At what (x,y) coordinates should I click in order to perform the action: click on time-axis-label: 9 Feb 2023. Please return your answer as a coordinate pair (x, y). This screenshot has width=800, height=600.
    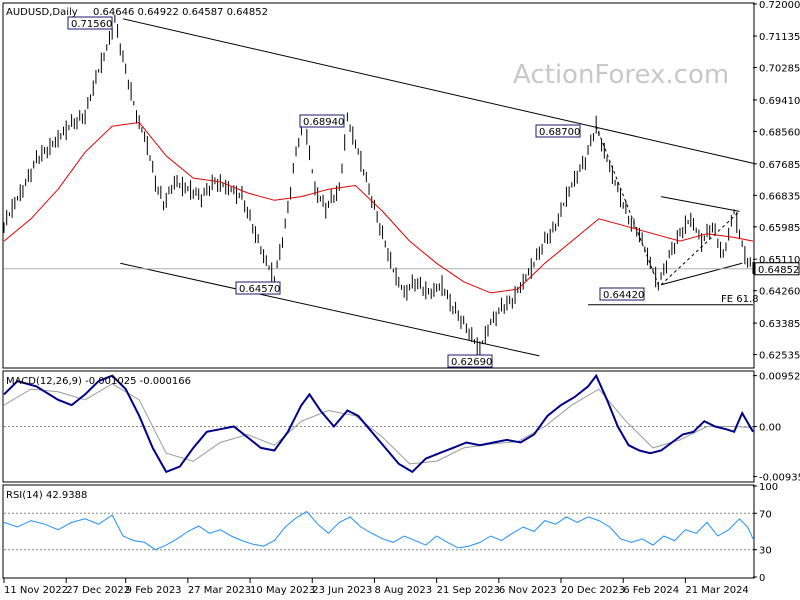
    Looking at the image, I should click on (154, 590).